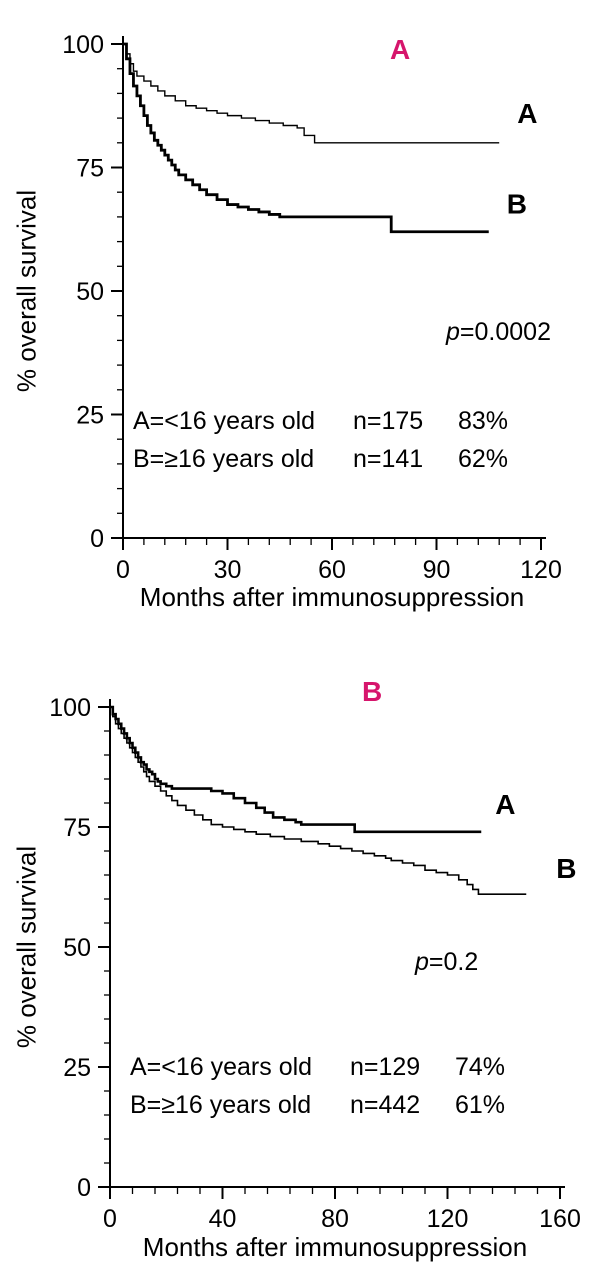 This screenshot has height=1280, width=614. What do you see at coordinates (320, 421) in the screenshot?
I see `legend-row: A=<16 years old n=175 83%` at bounding box center [320, 421].